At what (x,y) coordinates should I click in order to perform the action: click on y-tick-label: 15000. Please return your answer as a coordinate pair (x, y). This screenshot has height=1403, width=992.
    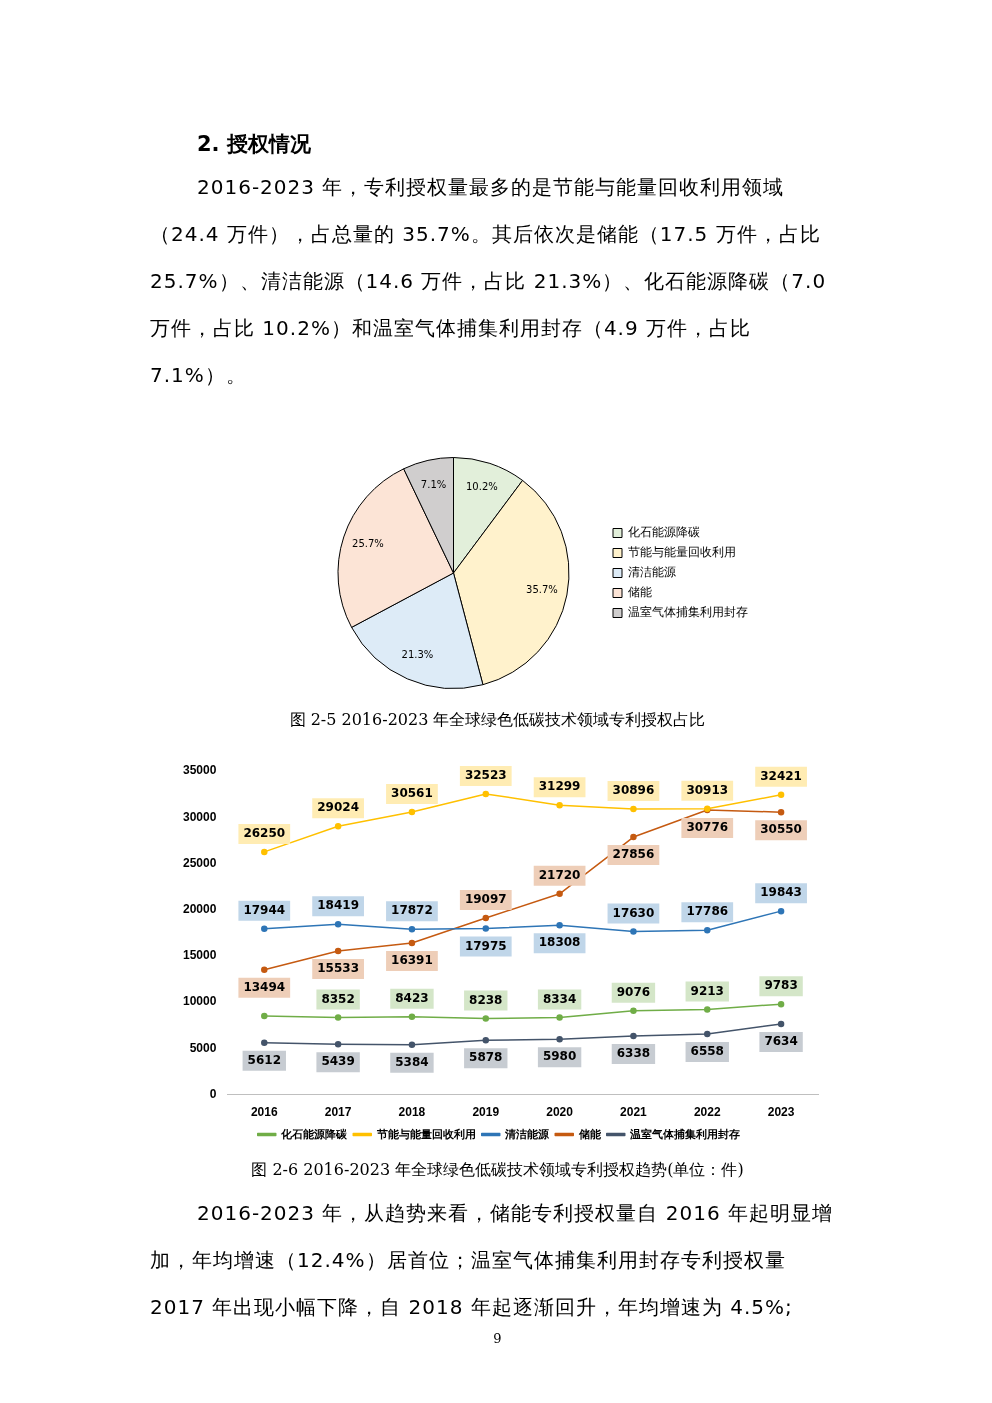
    Looking at the image, I should click on (199, 955).